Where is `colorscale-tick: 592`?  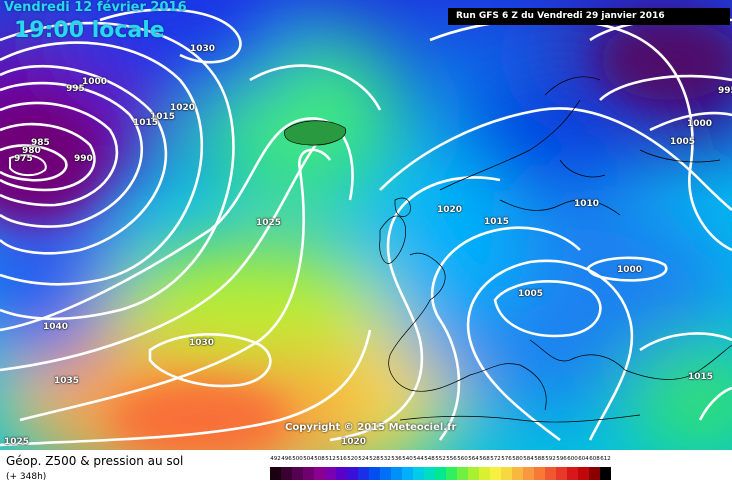 colorscale-tick: 592 is located at coordinates (550, 459).